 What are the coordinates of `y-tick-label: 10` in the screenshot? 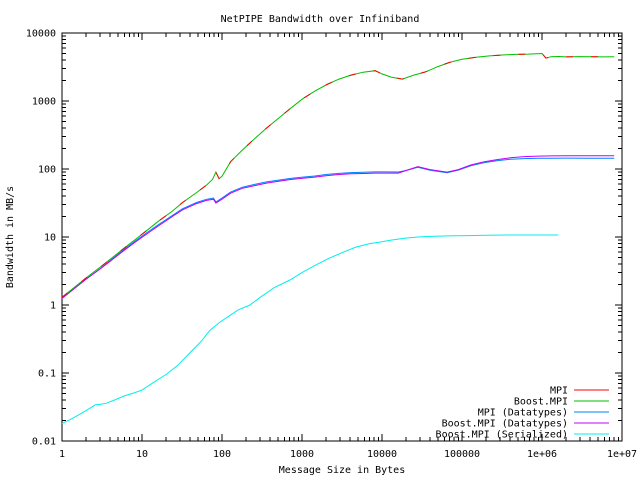 It's located at (50, 238).